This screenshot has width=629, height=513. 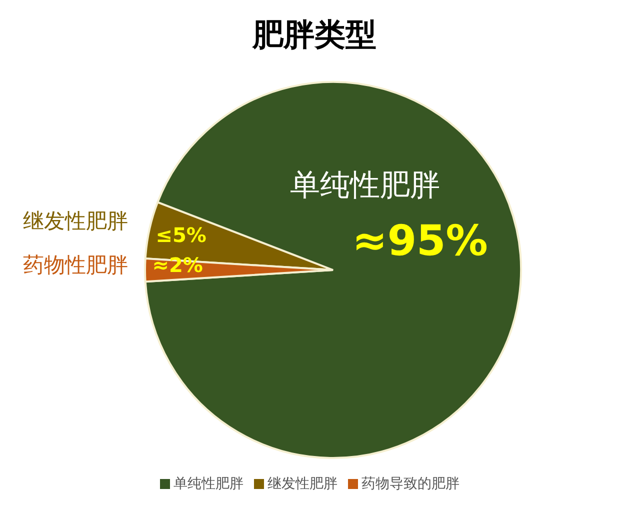 I want to click on data-label: ≈95%, so click(x=420, y=240).